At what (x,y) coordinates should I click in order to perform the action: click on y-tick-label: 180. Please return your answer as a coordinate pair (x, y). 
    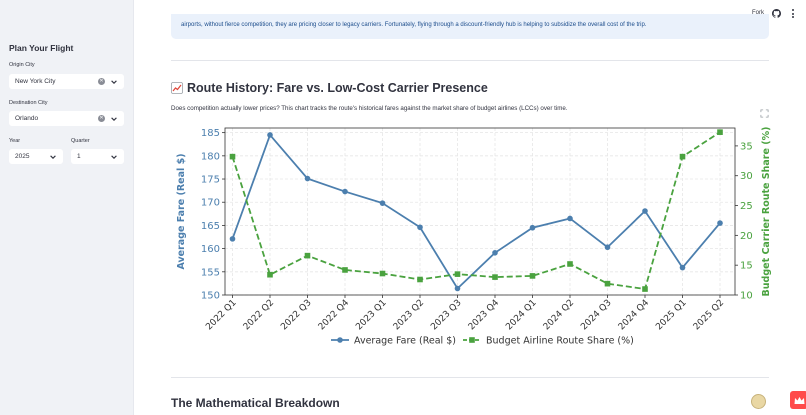
    Looking at the image, I should click on (210, 156).